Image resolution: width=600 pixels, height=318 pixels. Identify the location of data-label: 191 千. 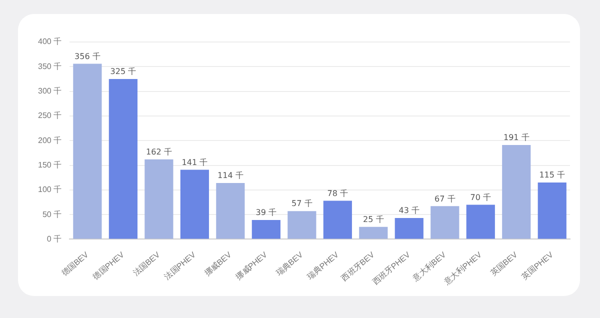
(516, 137).